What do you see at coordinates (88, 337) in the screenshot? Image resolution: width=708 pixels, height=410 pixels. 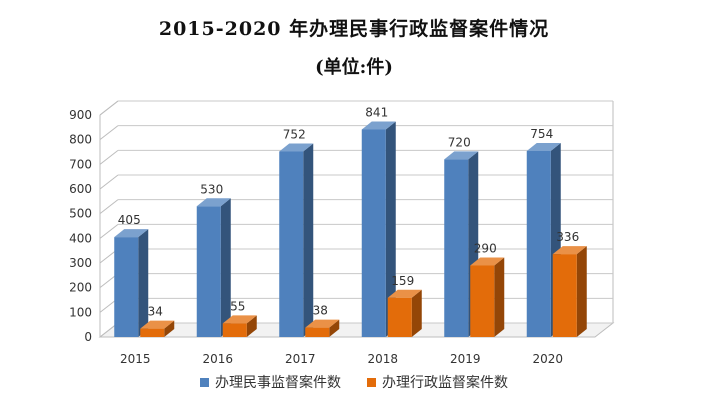 I see `y-tick-label: 0` at bounding box center [88, 337].